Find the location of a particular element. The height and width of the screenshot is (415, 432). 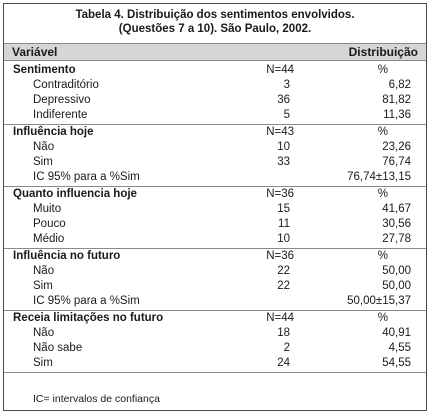

row-count: 33 is located at coordinates (283, 162).